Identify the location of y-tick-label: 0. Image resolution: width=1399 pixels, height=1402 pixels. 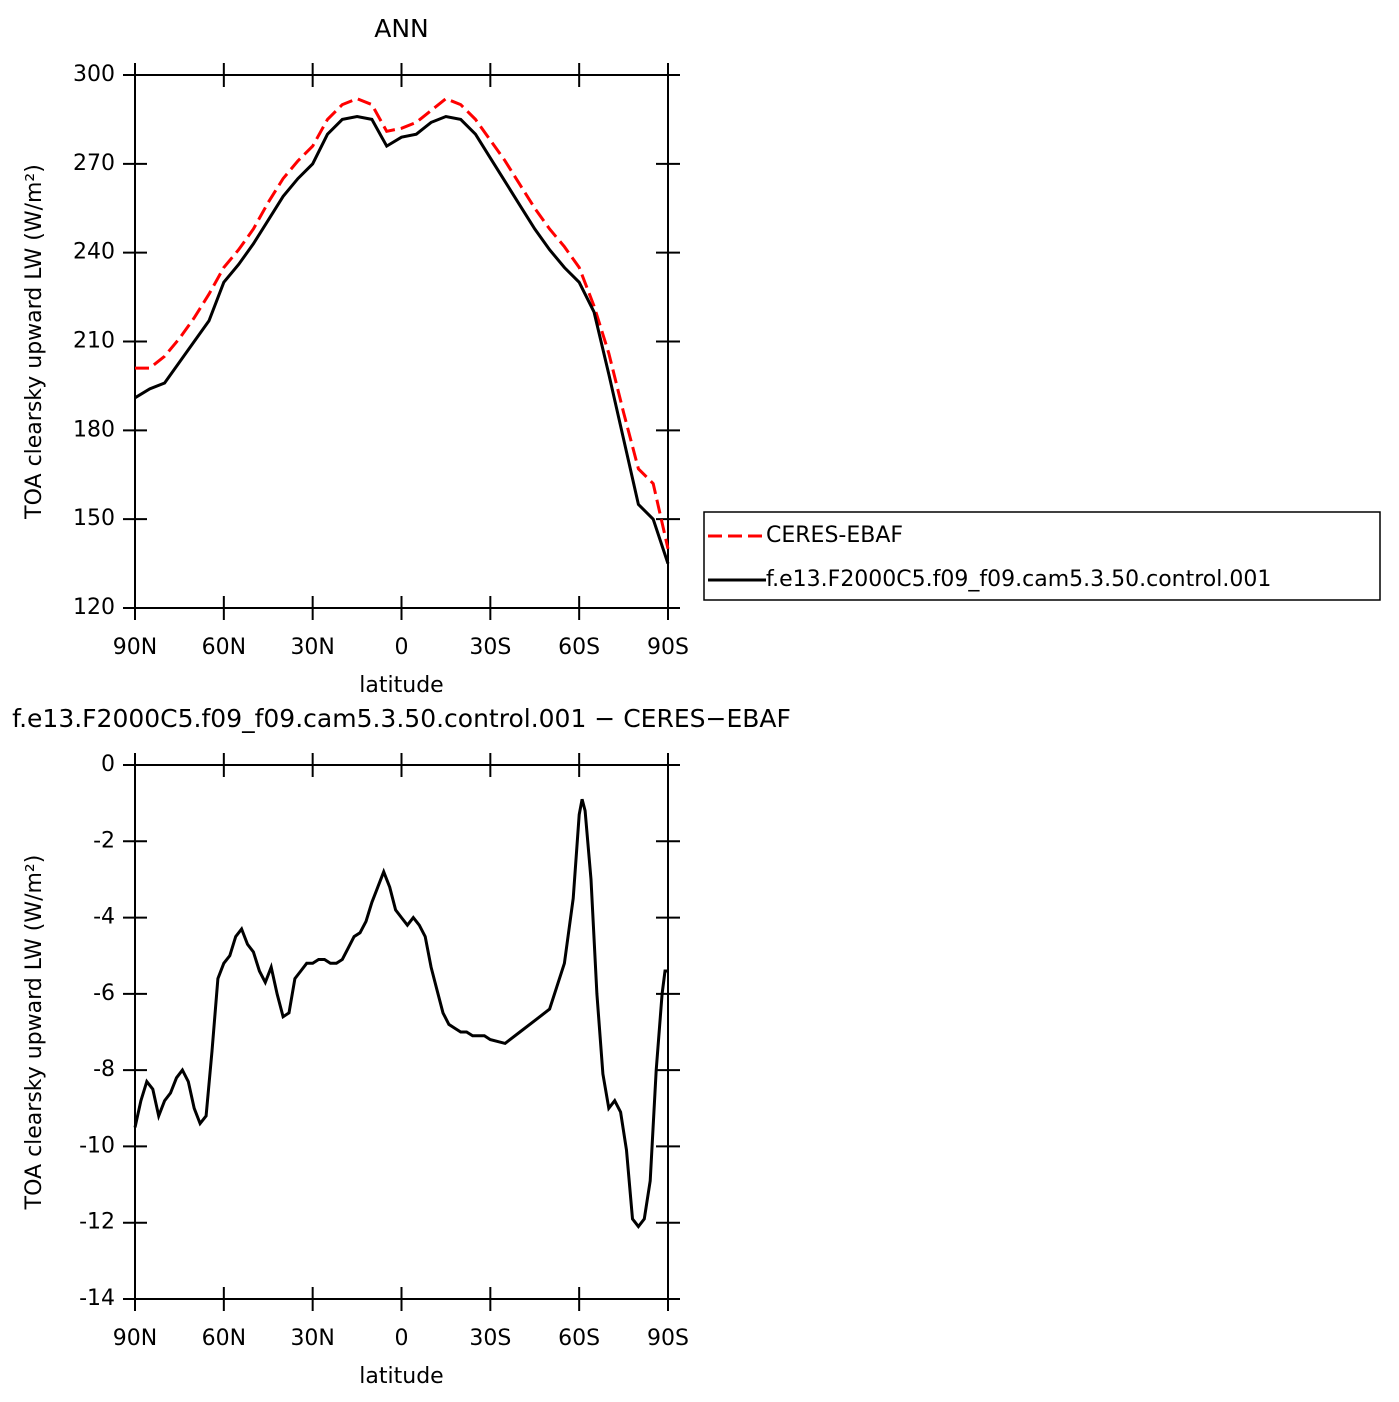
(108, 764).